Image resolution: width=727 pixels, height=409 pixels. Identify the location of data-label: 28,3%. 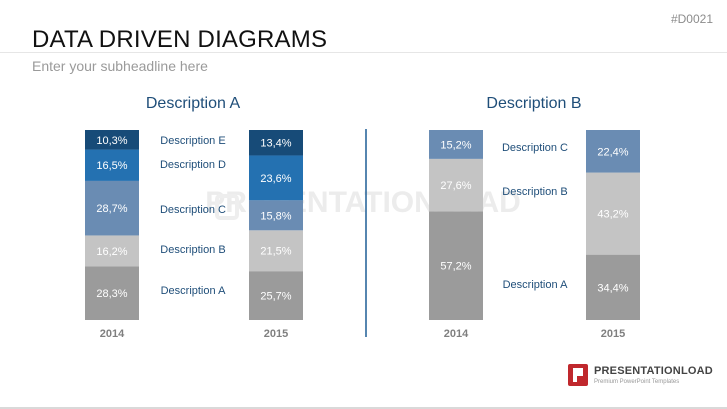
(111, 294).